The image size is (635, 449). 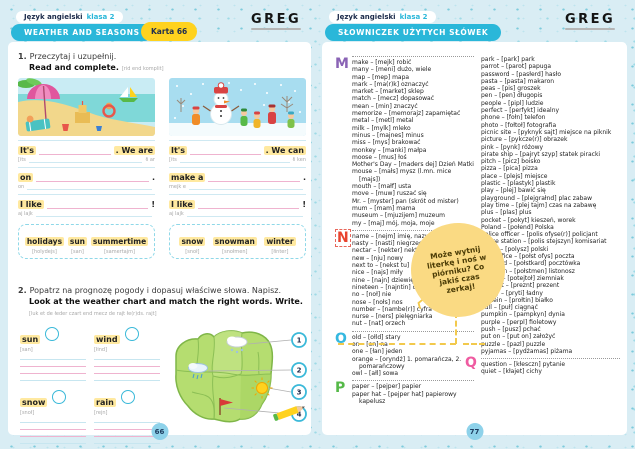 I want to click on word-bank-word: snow, so click(x=192, y=241).